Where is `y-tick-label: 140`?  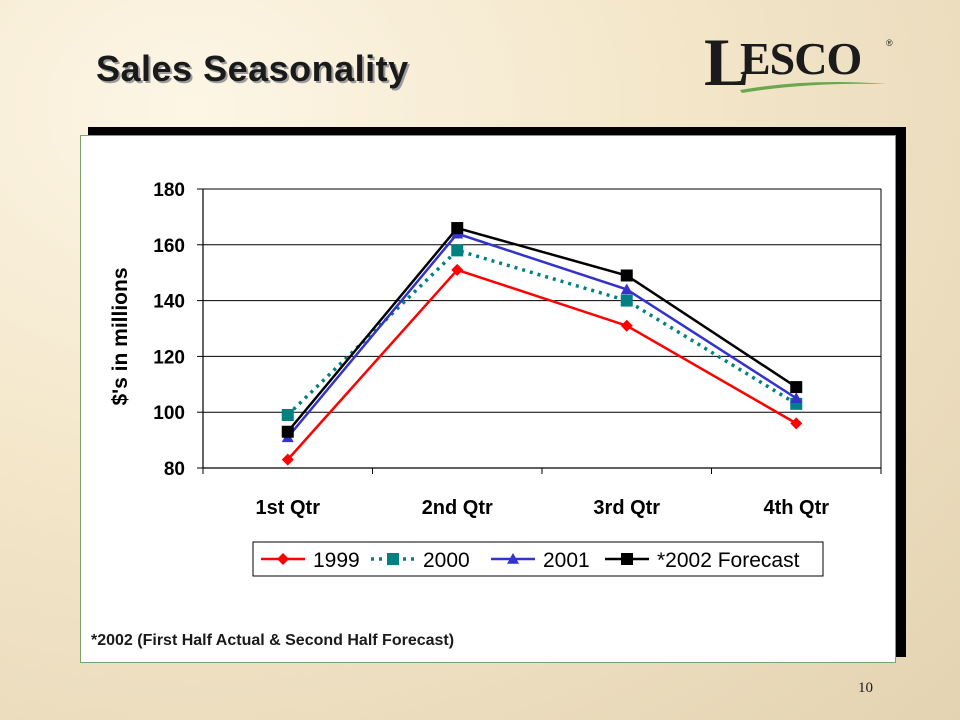 y-tick-label: 140 is located at coordinates (169, 302).